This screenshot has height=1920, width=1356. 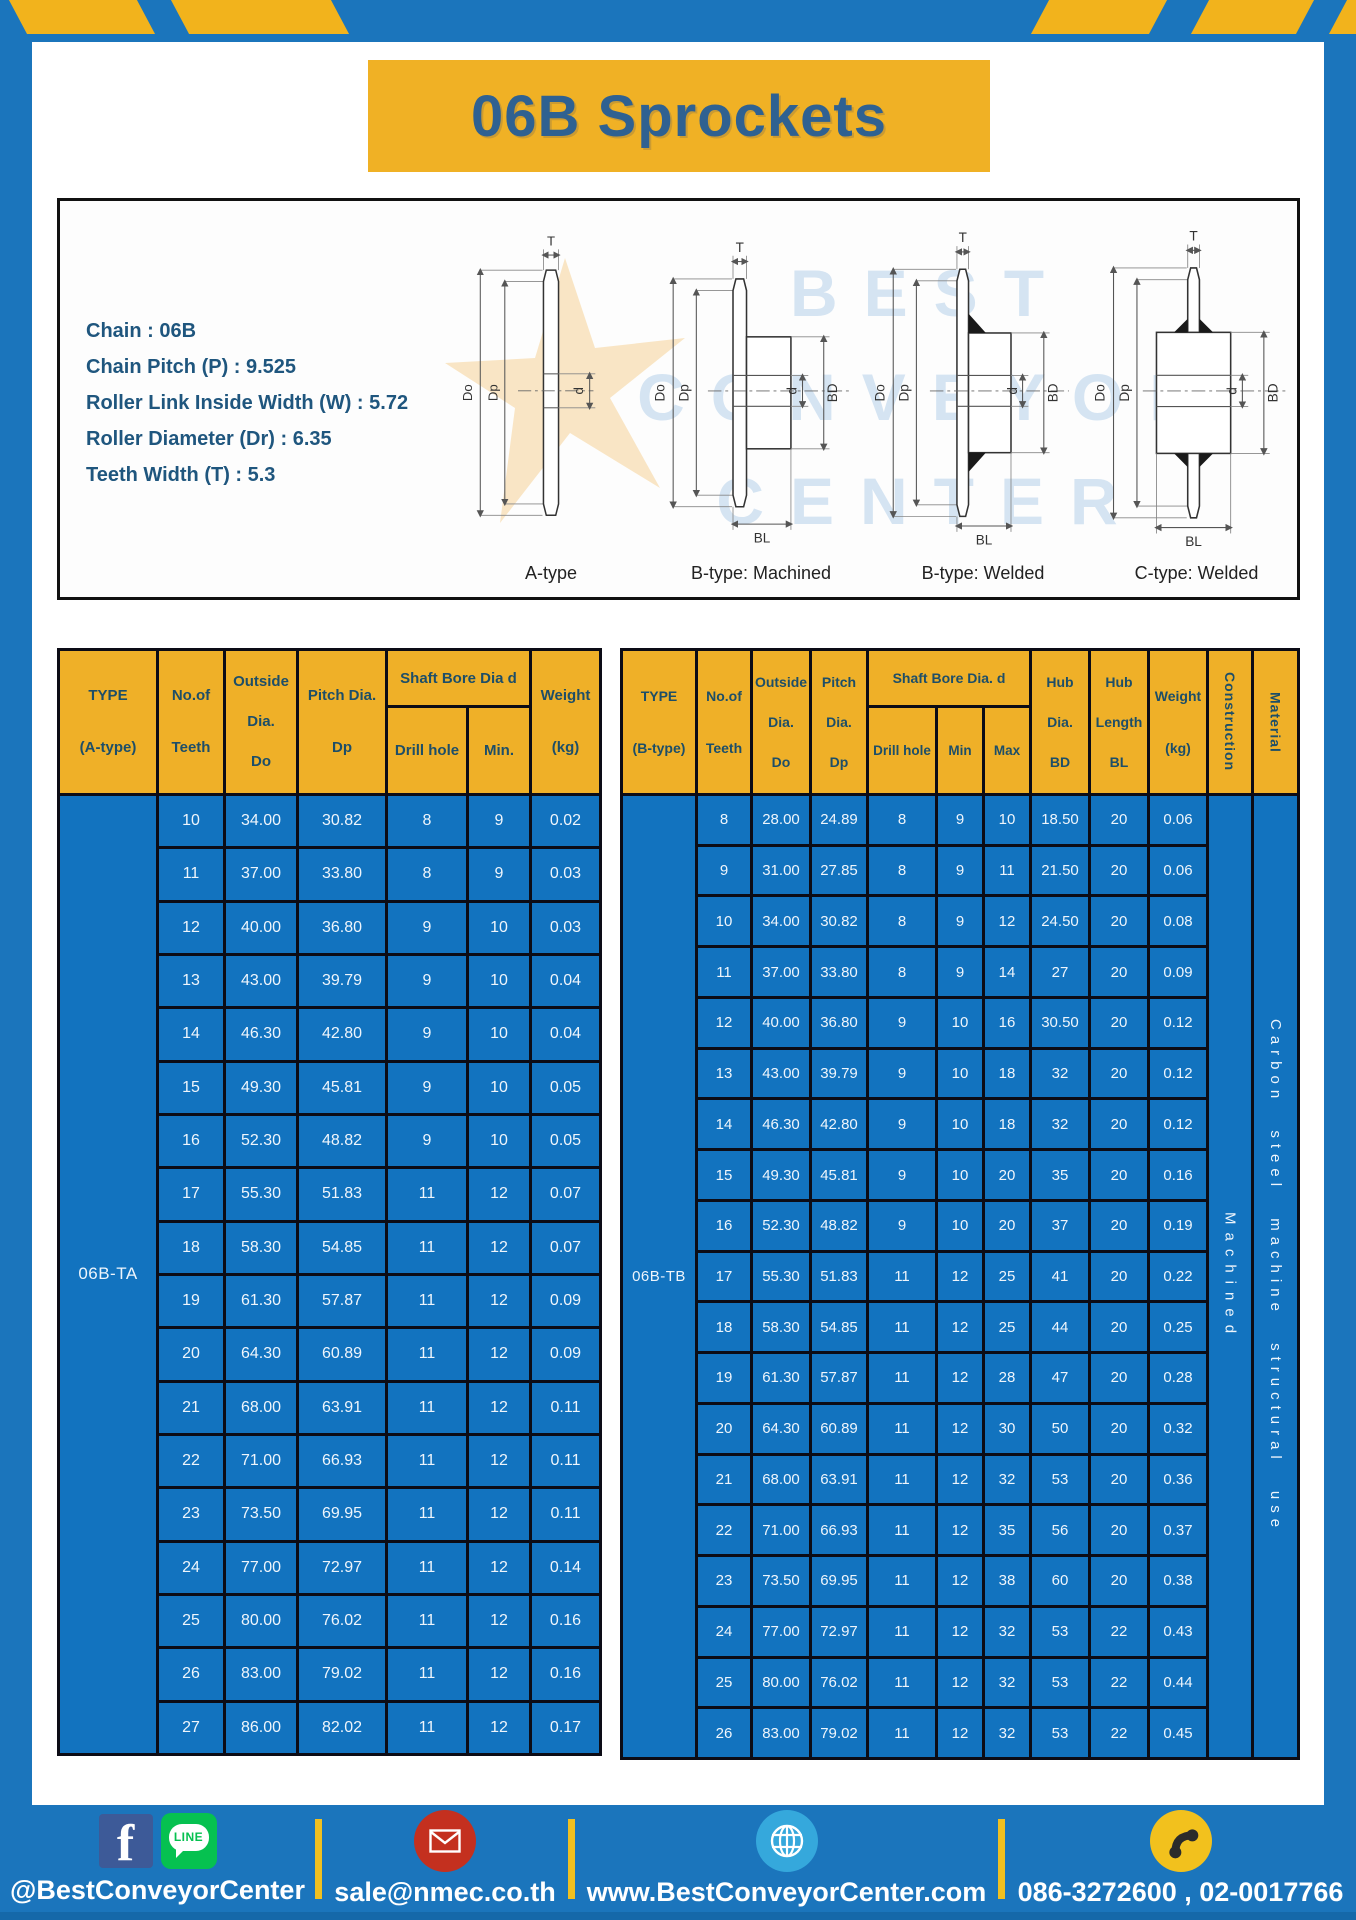 I want to click on table-cell: 0.05, so click(x=565, y=1087).